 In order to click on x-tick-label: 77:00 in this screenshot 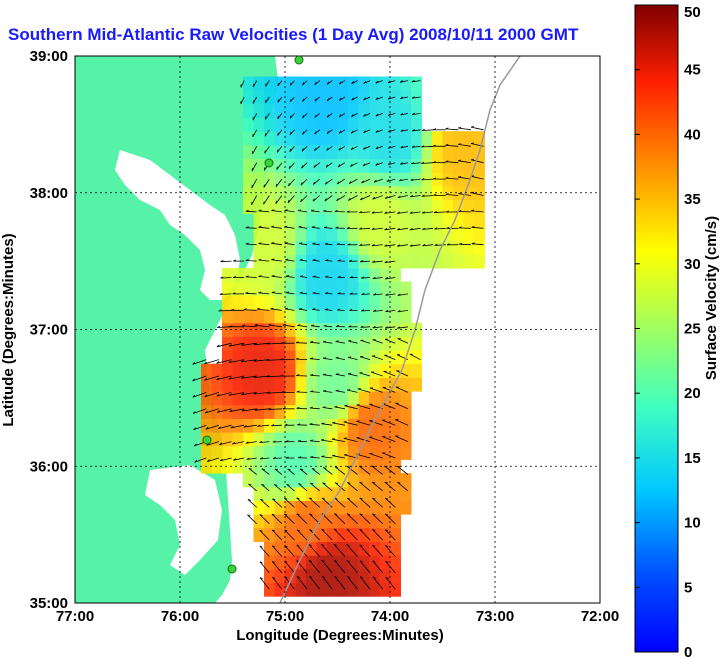, I will do `click(75, 616)`.